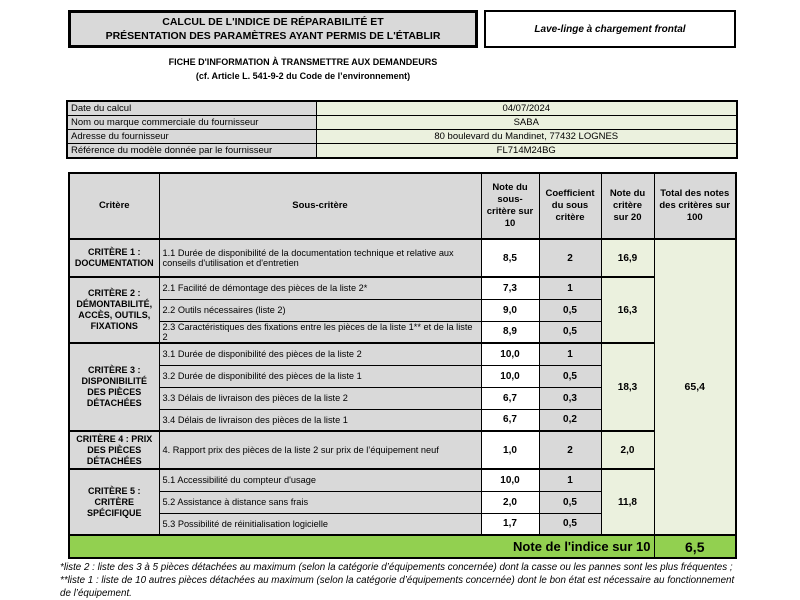  Describe the element at coordinates (191, 108) in the screenshot. I see `info-label-date: Date du calcul` at that location.